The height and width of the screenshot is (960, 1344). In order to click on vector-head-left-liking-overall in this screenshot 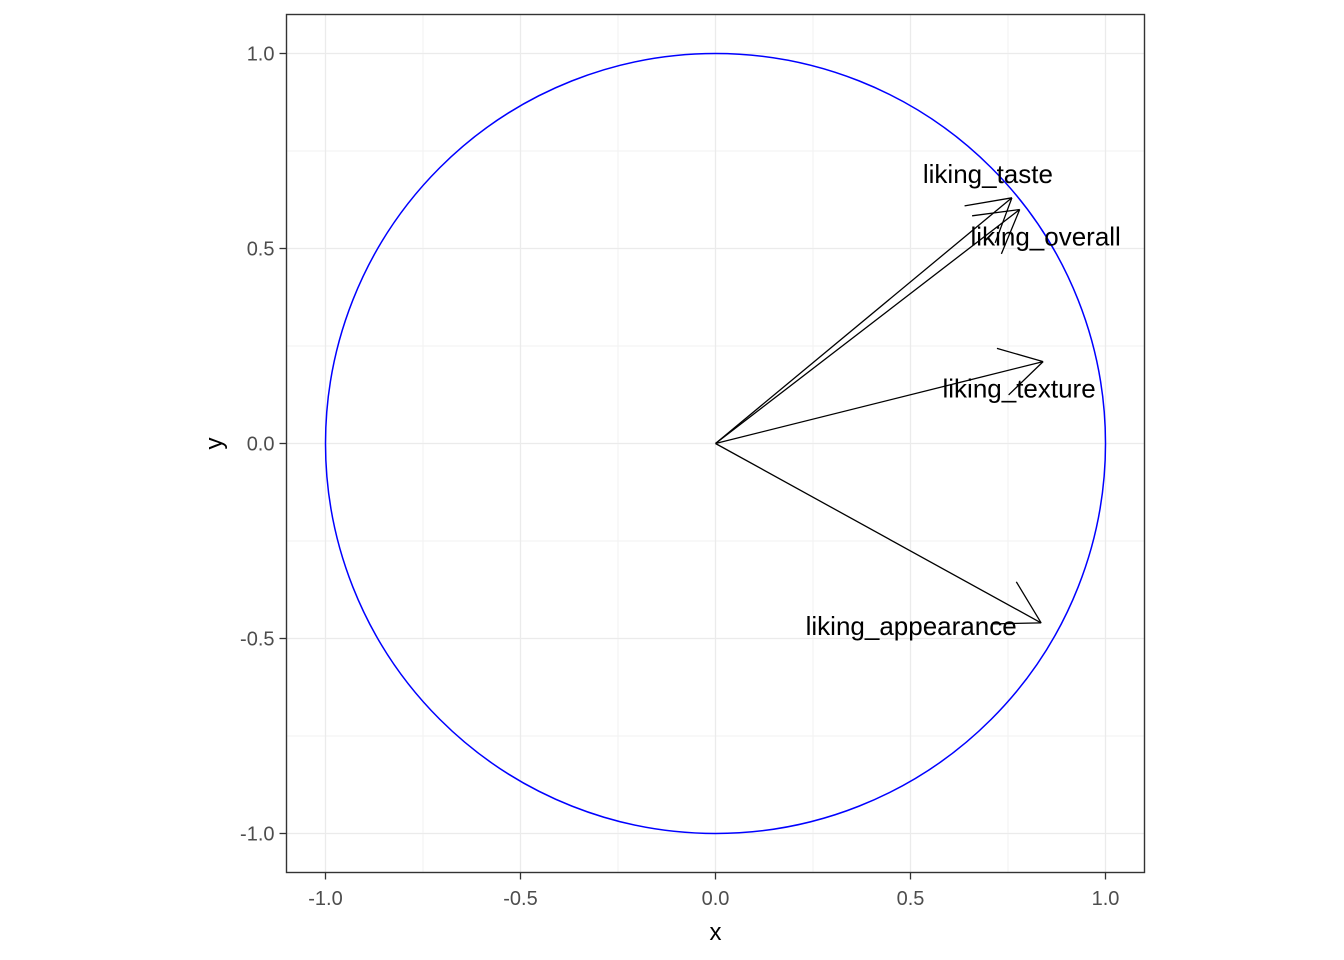, I will do `click(1010, 232)`.